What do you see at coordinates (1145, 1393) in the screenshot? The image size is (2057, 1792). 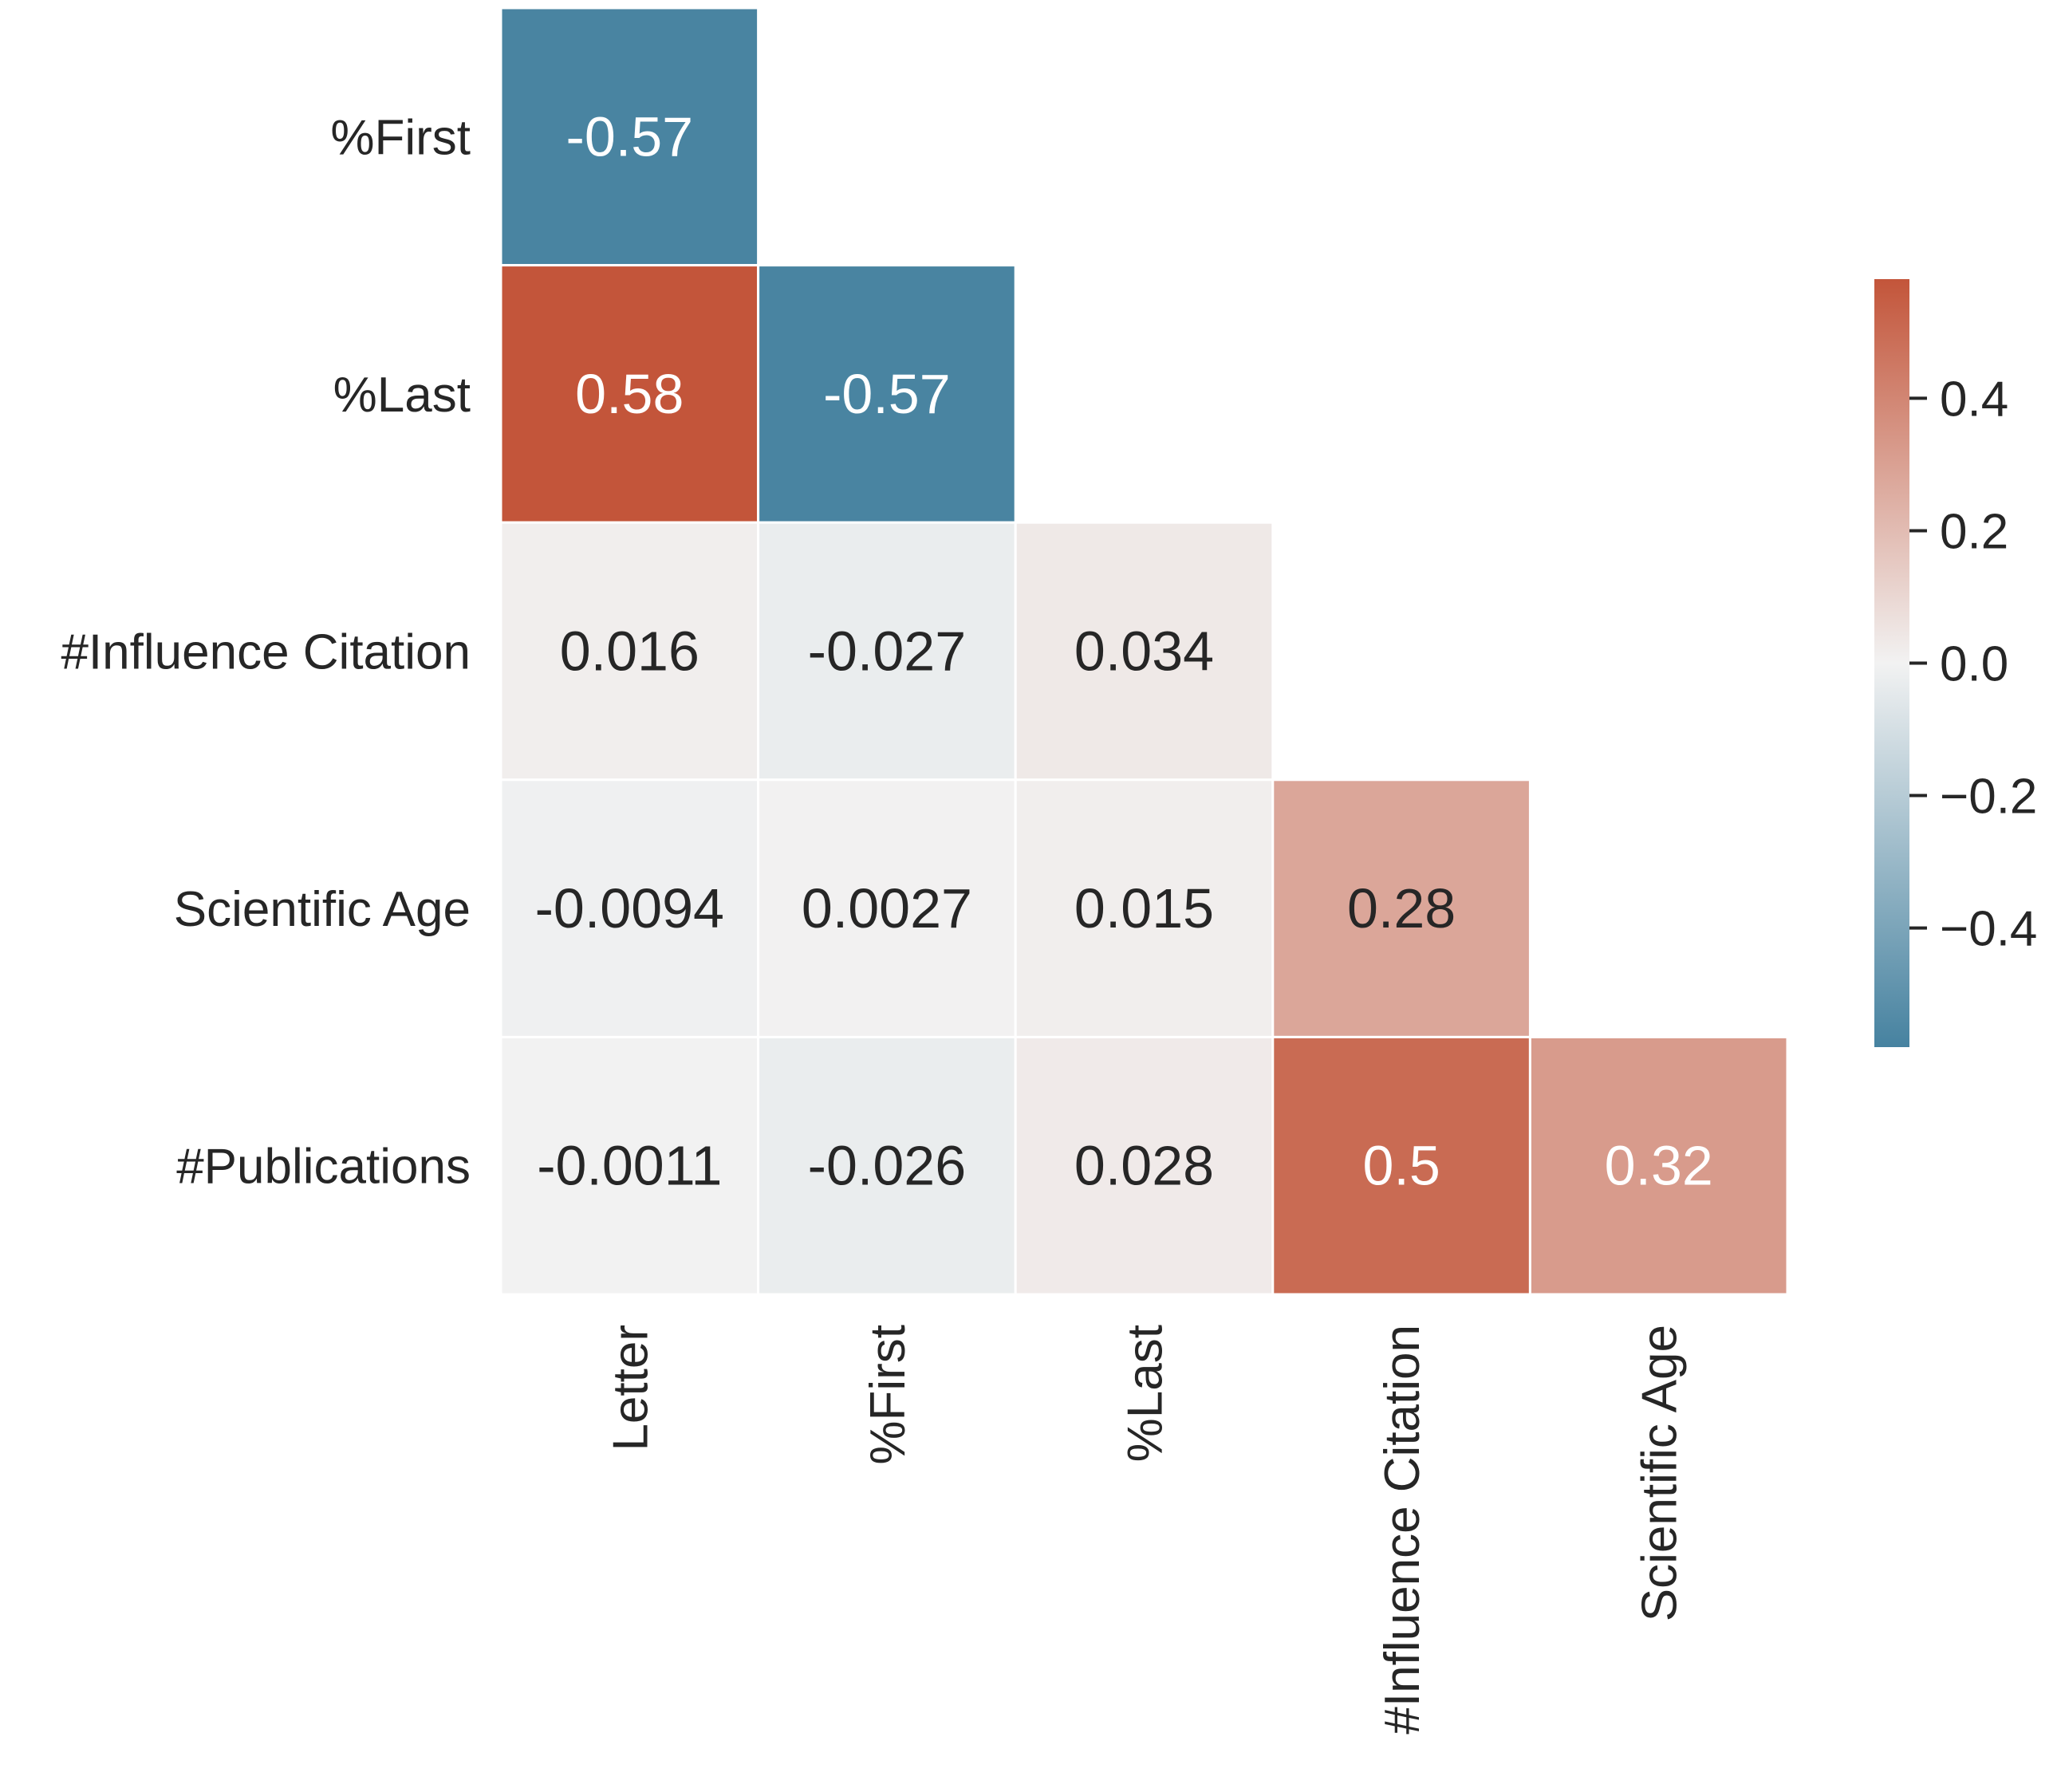 I see `column-label: %Last` at bounding box center [1145, 1393].